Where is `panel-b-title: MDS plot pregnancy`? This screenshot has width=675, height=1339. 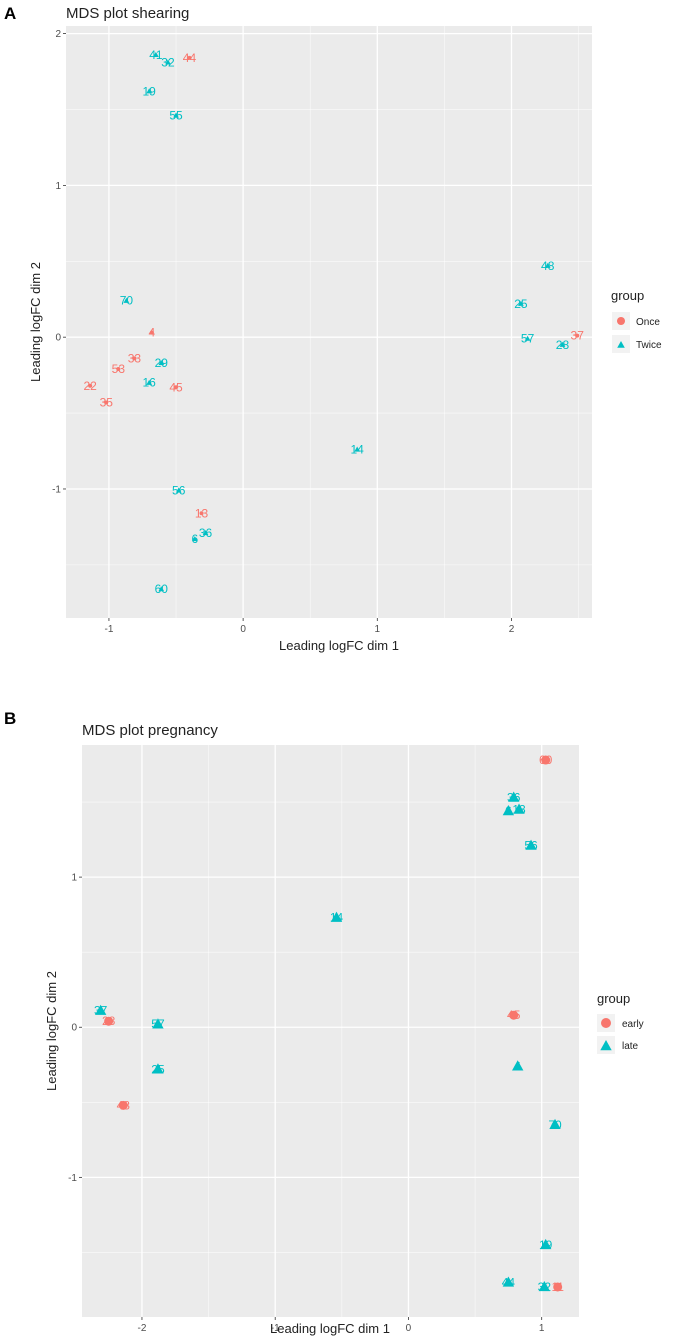 panel-b-title: MDS plot pregnancy is located at coordinates (150, 730).